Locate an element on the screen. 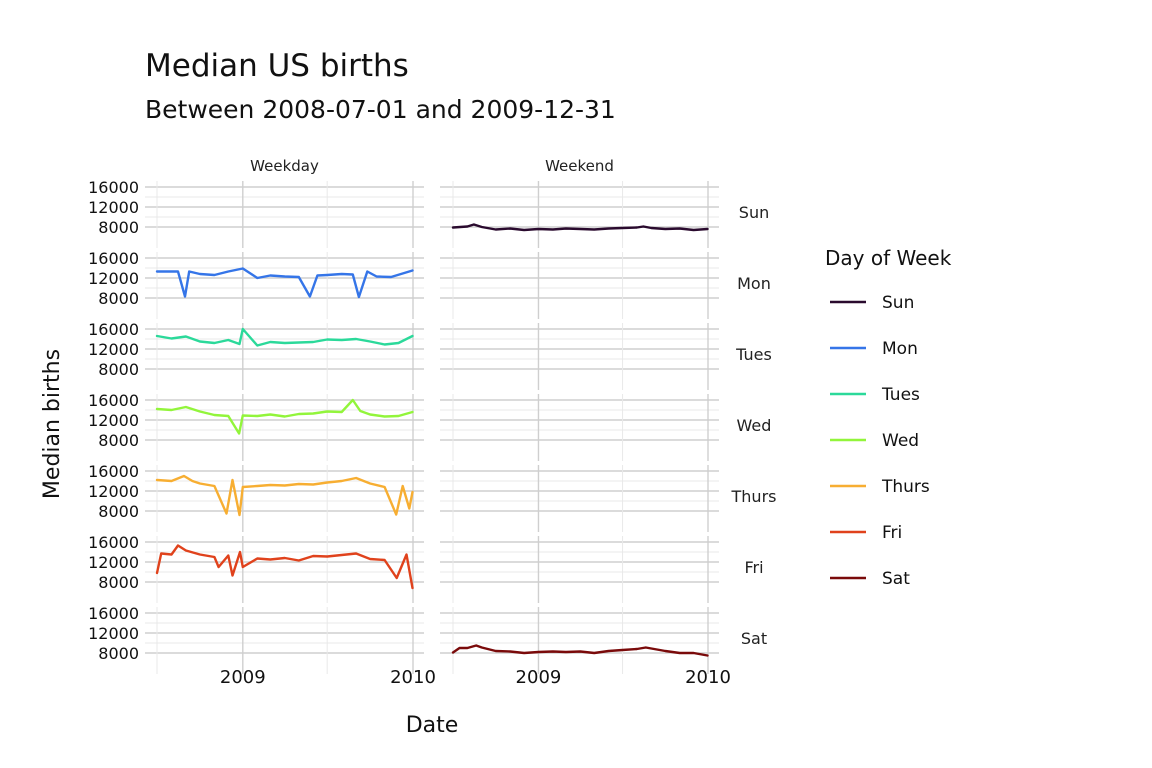 This screenshot has width=1152, height=768. series-line-mon is located at coordinates (284, 283).